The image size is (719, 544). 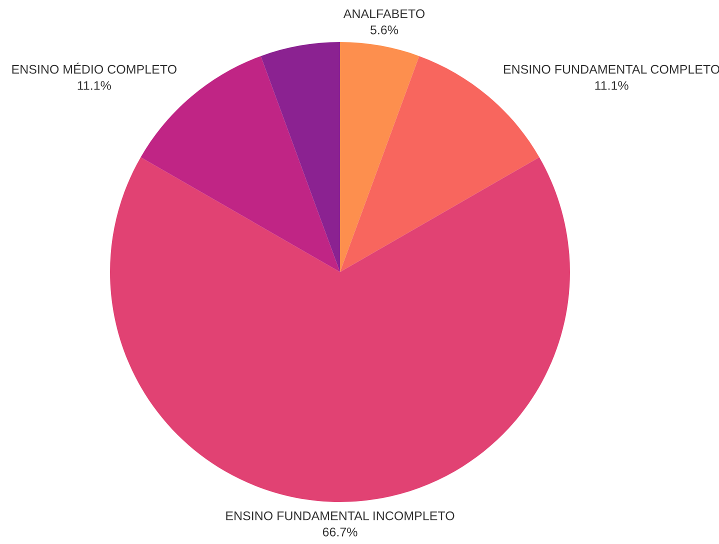 I want to click on slice-label: ENSINO FUNDAMENTAL INCOMPLETO, so click(x=340, y=515).